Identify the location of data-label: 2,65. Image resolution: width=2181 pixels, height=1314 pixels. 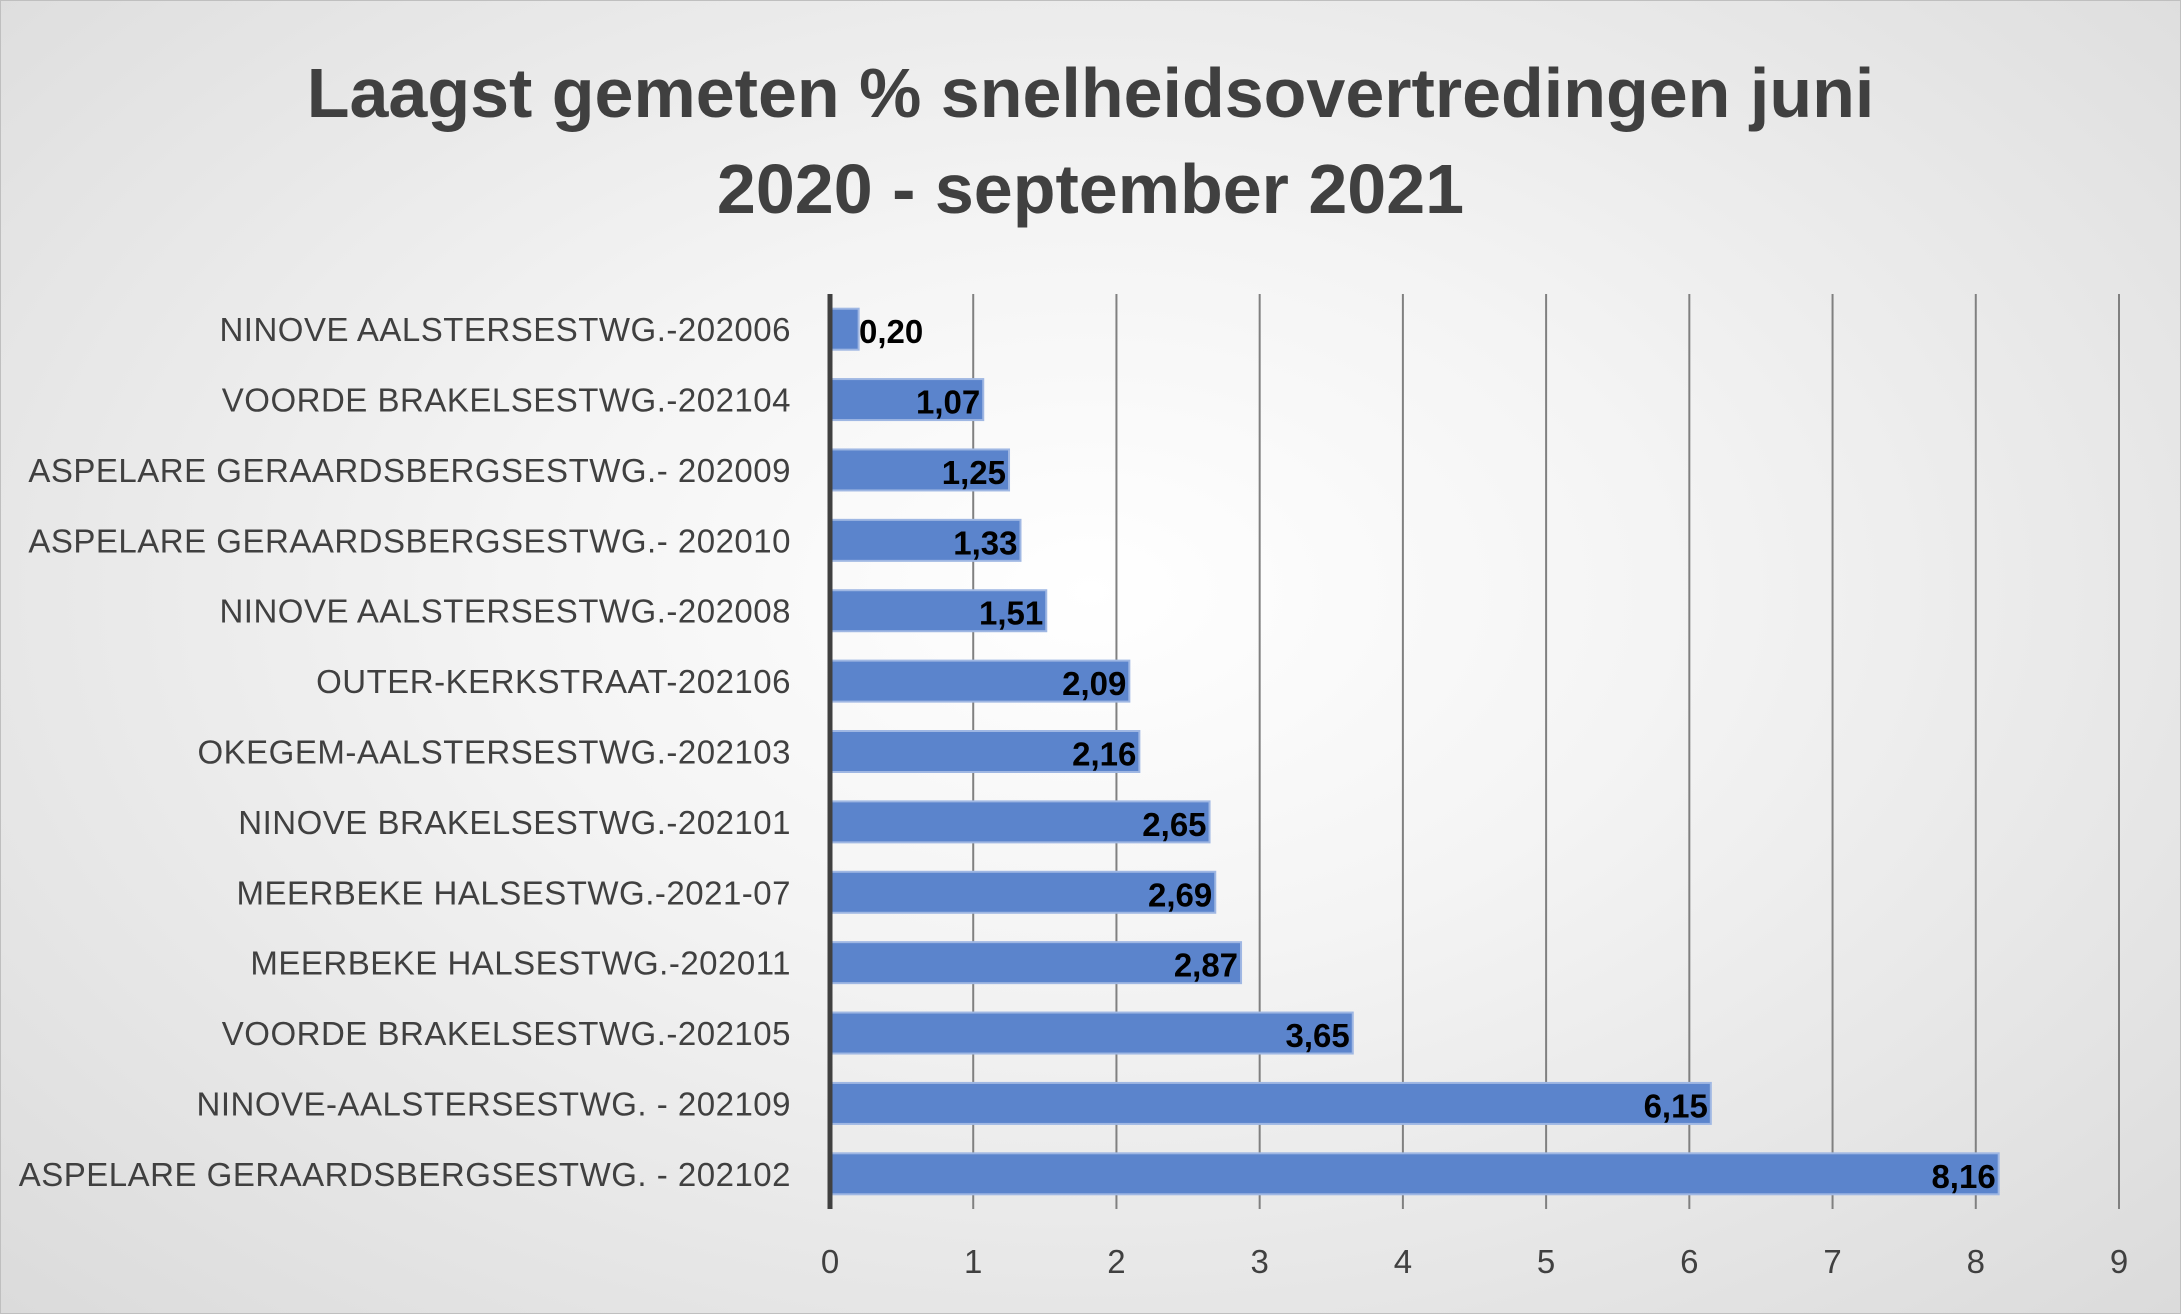
(1174, 824).